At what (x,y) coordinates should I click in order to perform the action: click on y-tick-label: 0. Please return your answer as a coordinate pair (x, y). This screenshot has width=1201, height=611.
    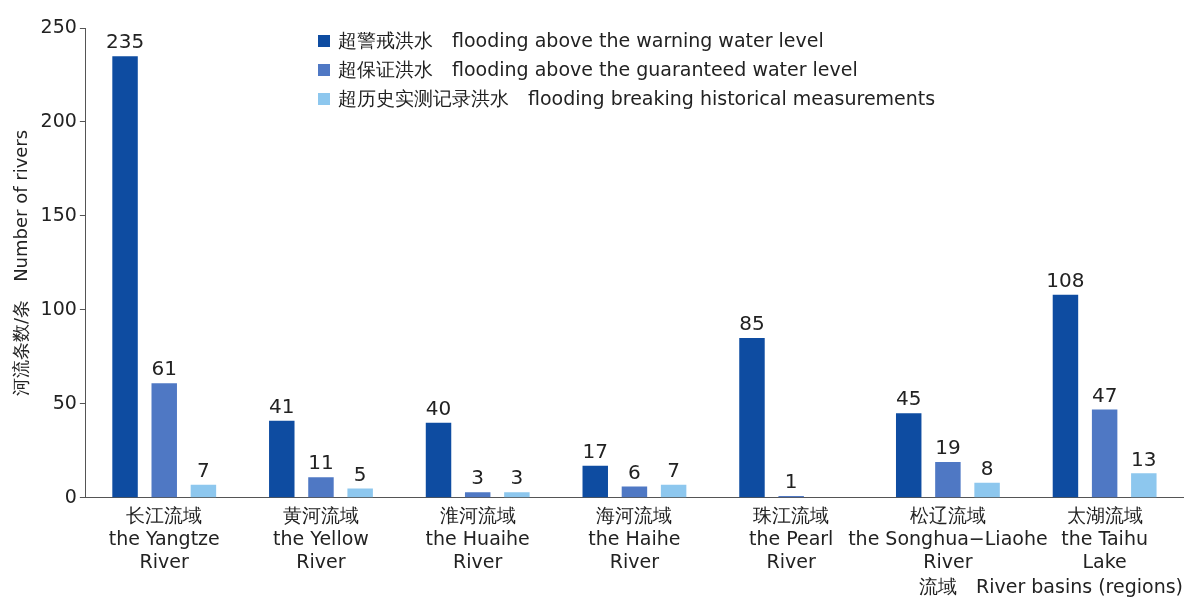
    Looking at the image, I should click on (70, 495).